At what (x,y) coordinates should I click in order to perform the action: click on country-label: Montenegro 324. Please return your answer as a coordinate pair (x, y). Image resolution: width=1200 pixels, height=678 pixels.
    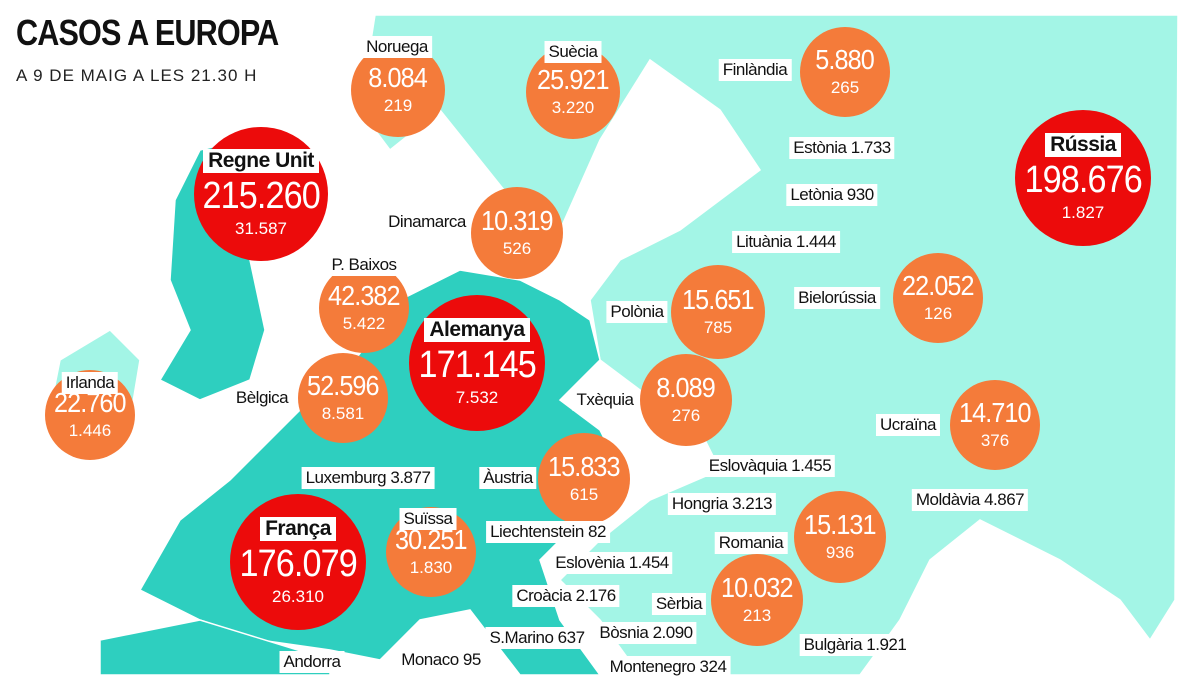
    Looking at the image, I should click on (668, 667).